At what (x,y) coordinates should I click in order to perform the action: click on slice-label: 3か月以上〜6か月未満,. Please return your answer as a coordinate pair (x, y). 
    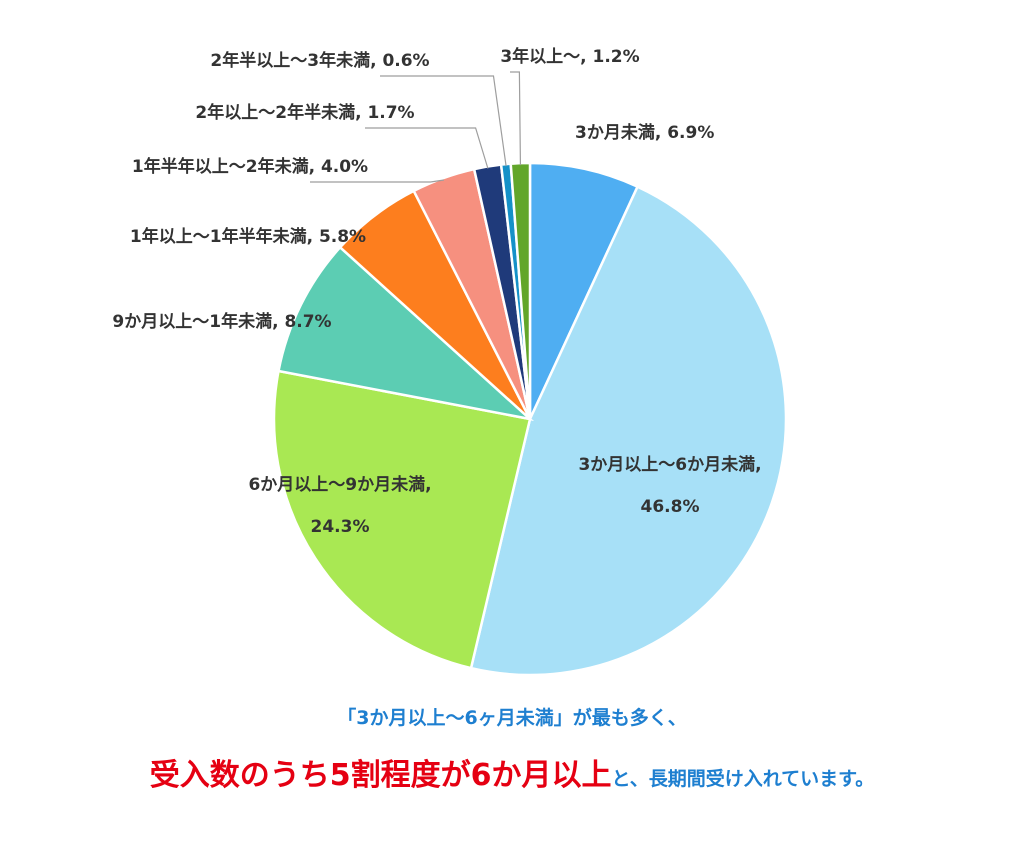
    Looking at the image, I should click on (669, 464).